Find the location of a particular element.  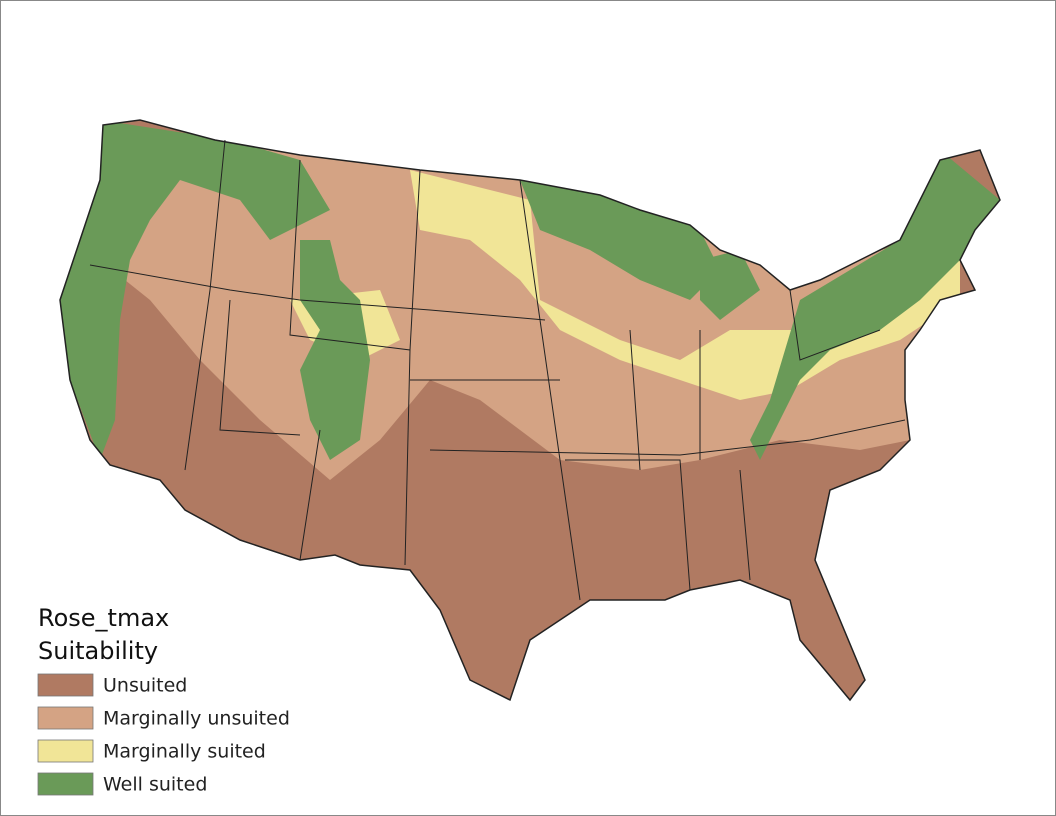

legend-label: Marginally unsuited is located at coordinates (196, 719).